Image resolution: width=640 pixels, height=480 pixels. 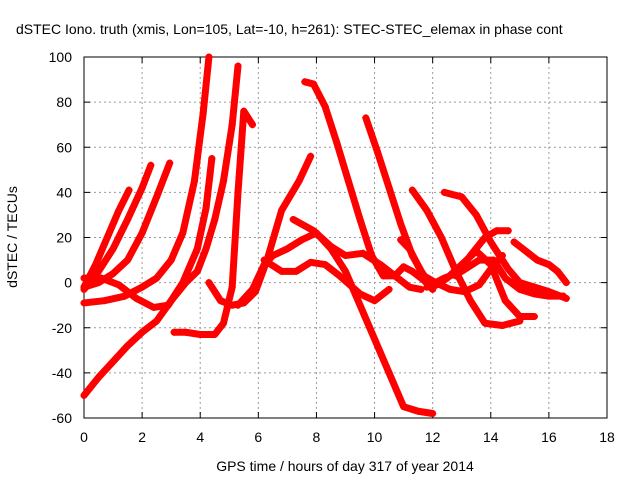 I want to click on x-tick-label: 6, so click(x=258, y=437).